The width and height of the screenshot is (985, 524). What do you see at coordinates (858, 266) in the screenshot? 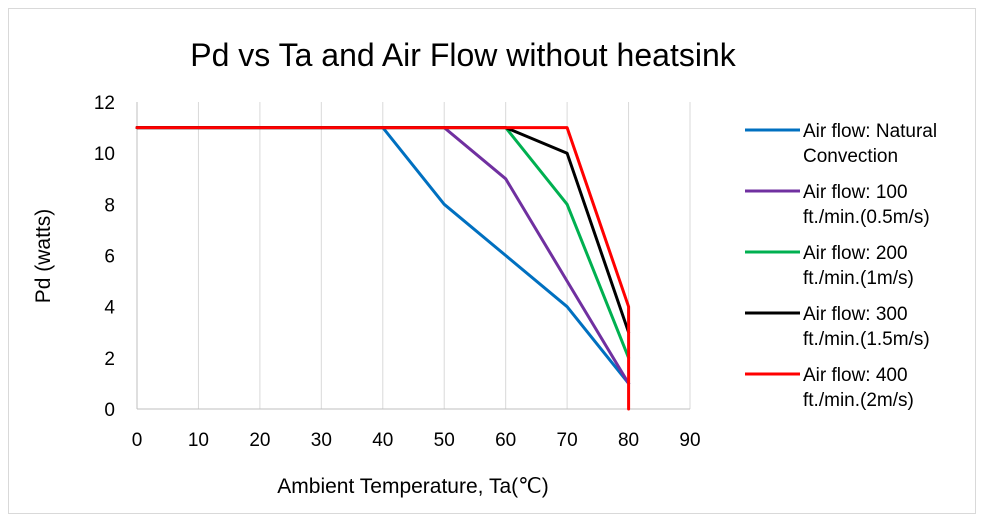
I see `legend-entry-3: Air flow: 200 ft./min.(1m/s)` at bounding box center [858, 266].